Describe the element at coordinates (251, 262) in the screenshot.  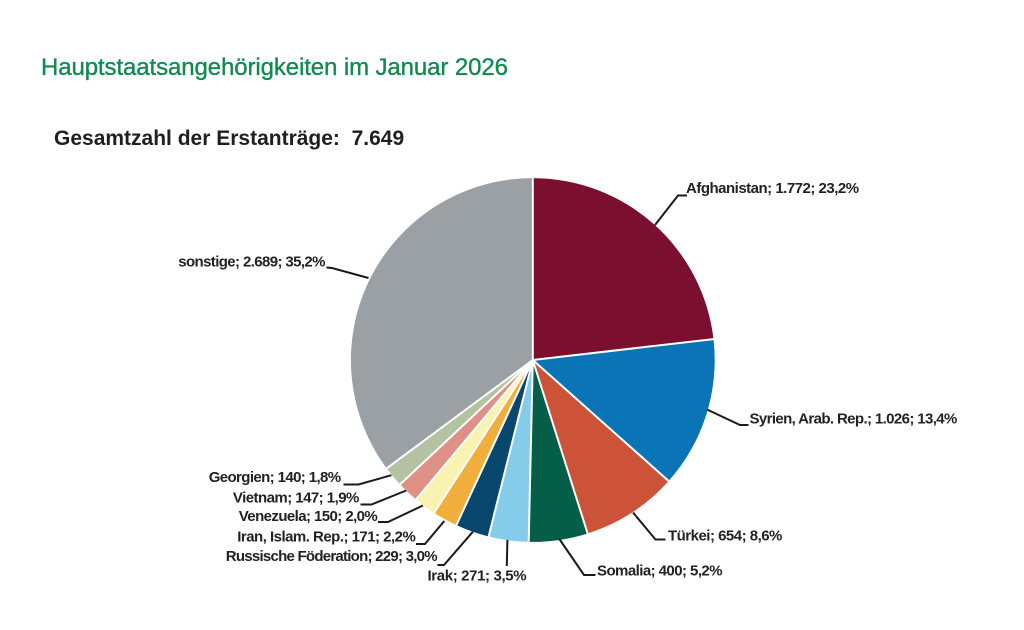
I see `svg-text: sonstige; 2.689; 35,2%` at that location.